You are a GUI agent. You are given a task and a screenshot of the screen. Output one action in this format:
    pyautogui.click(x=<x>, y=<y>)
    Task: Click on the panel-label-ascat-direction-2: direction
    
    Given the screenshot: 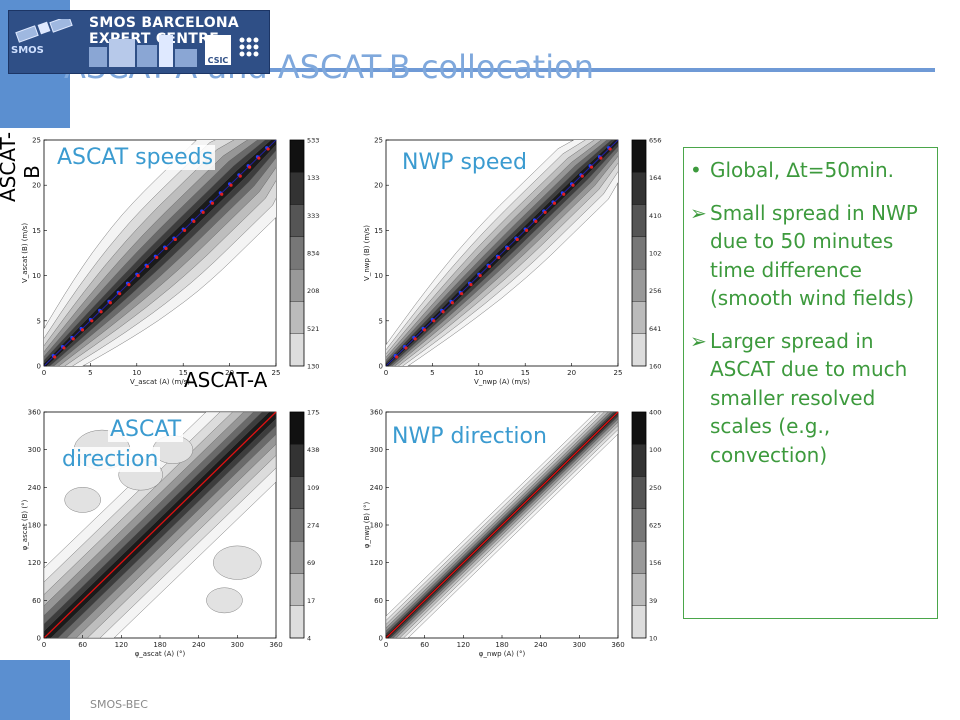 What is the action you would take?
    pyautogui.click(x=110, y=459)
    